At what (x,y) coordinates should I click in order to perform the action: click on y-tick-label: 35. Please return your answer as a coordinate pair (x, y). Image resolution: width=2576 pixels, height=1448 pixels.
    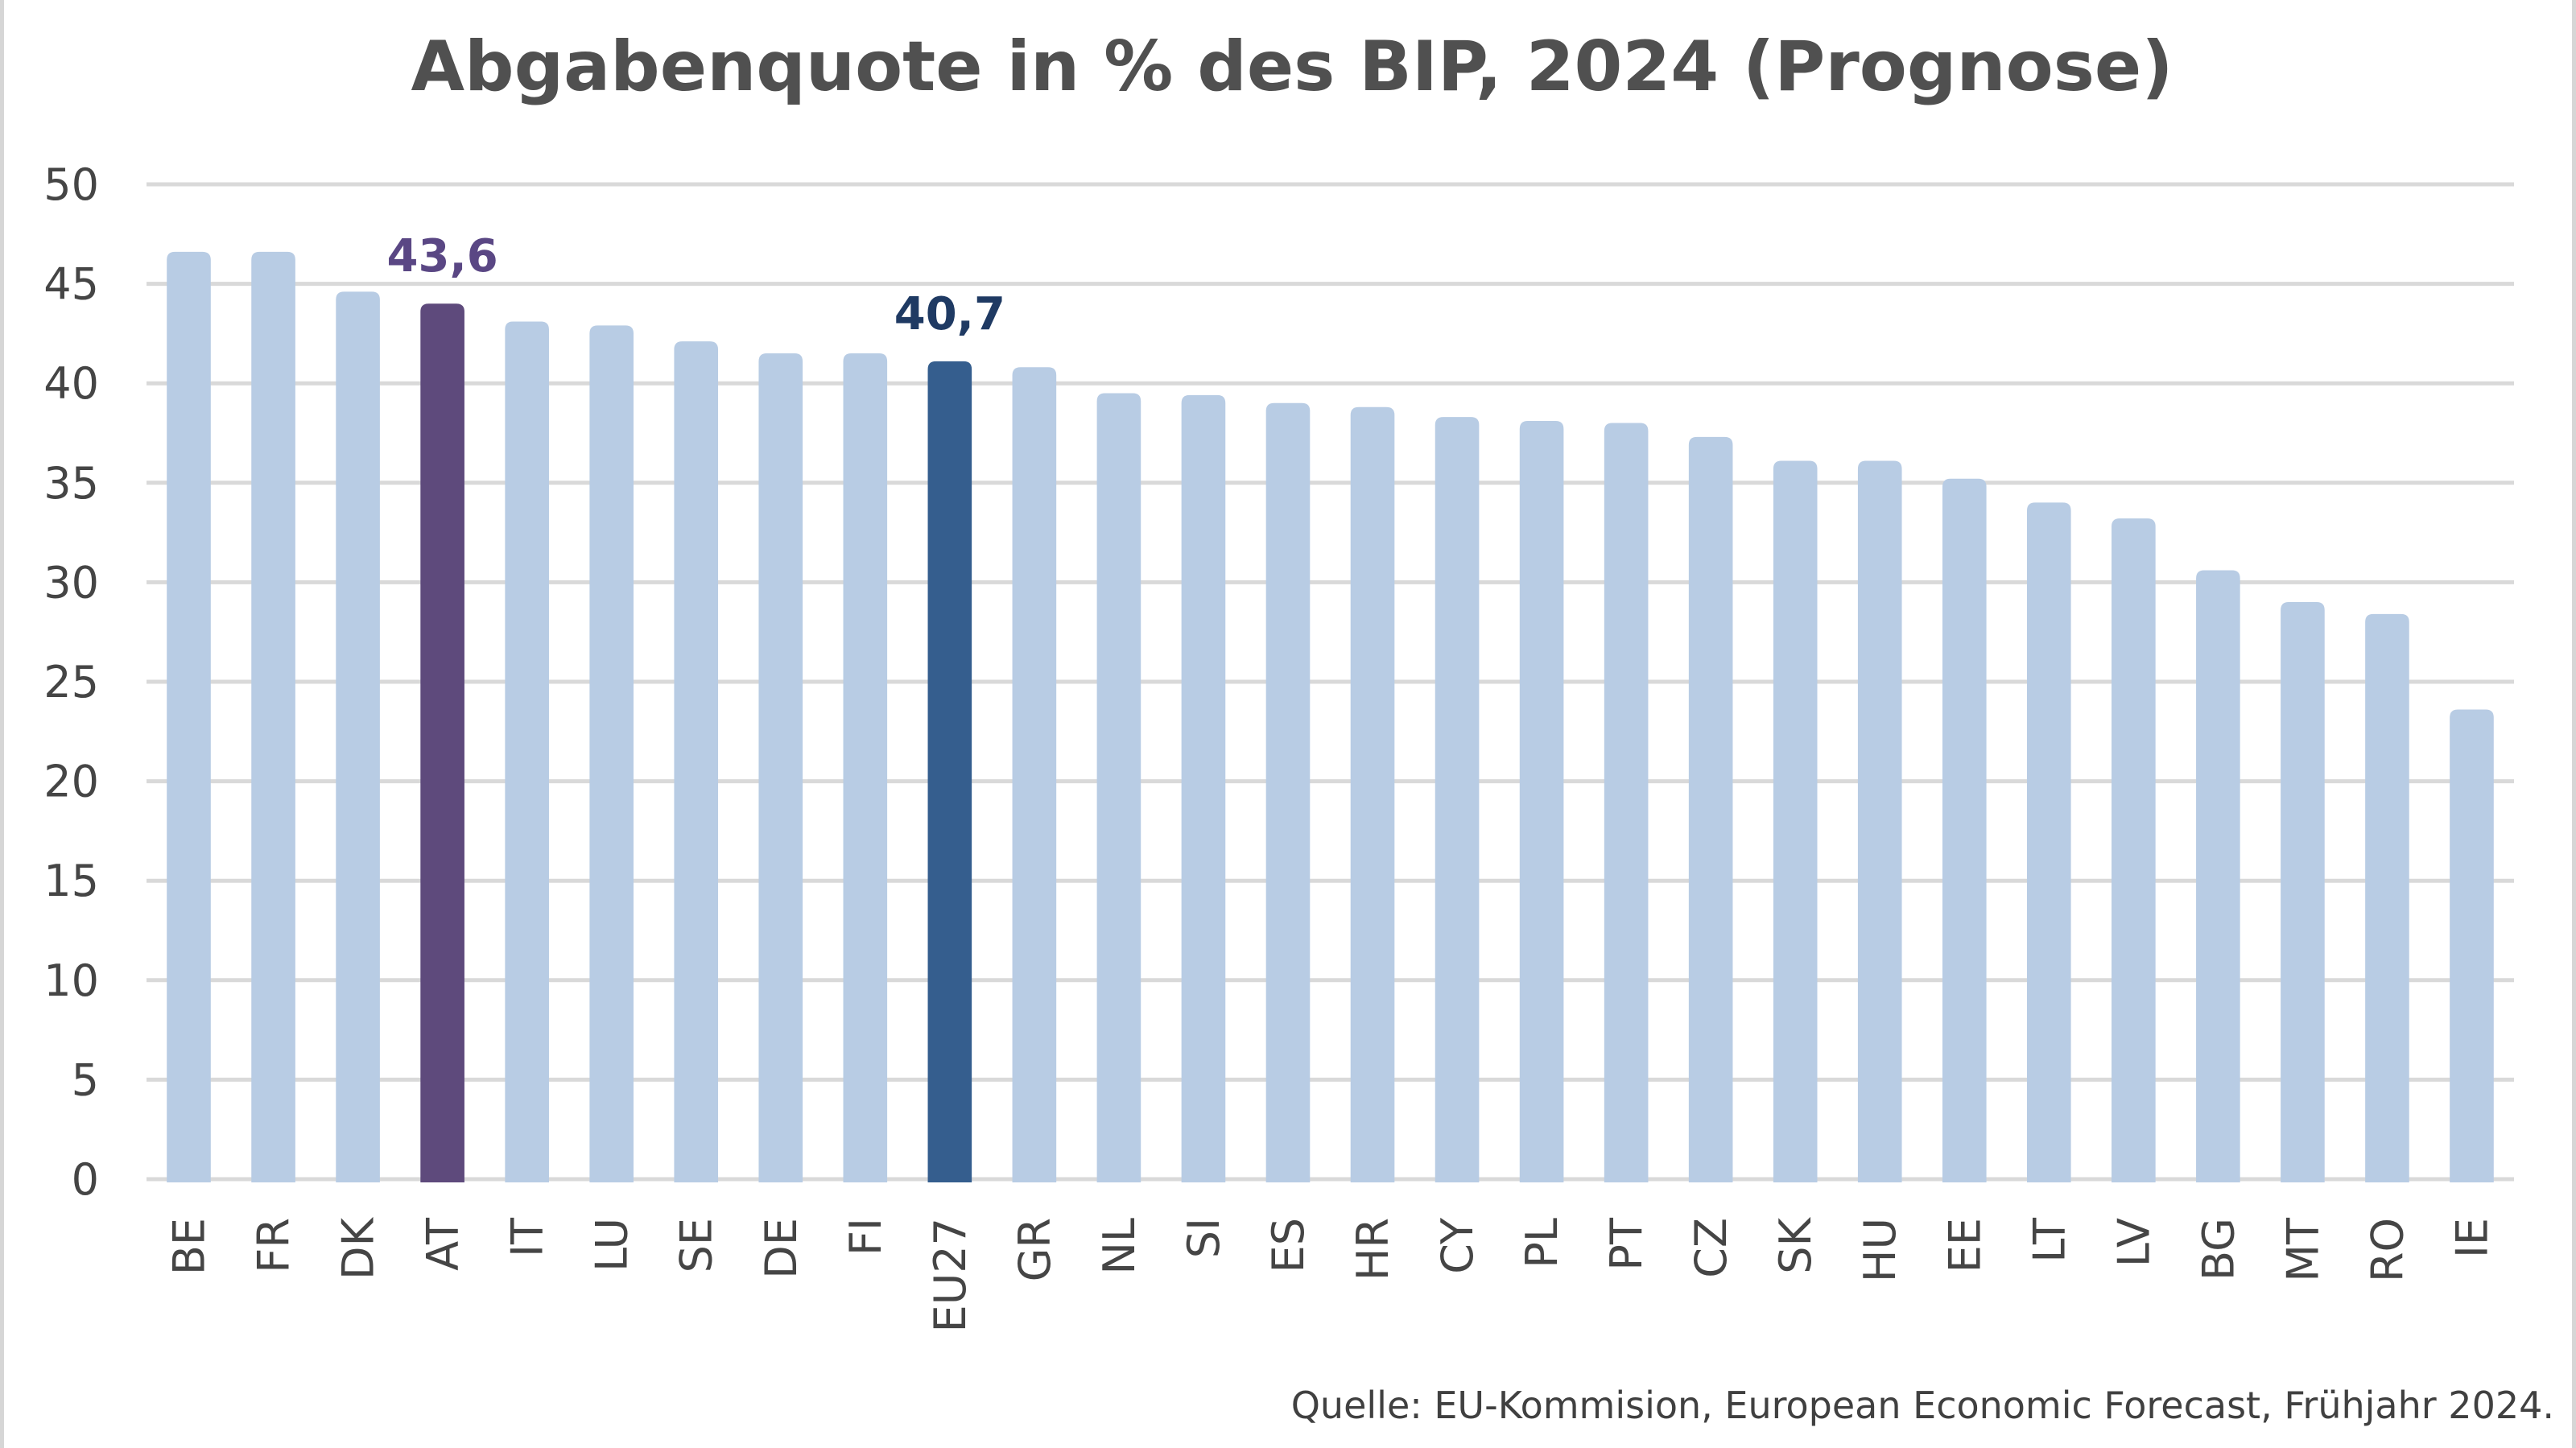
    Looking at the image, I should click on (71, 483).